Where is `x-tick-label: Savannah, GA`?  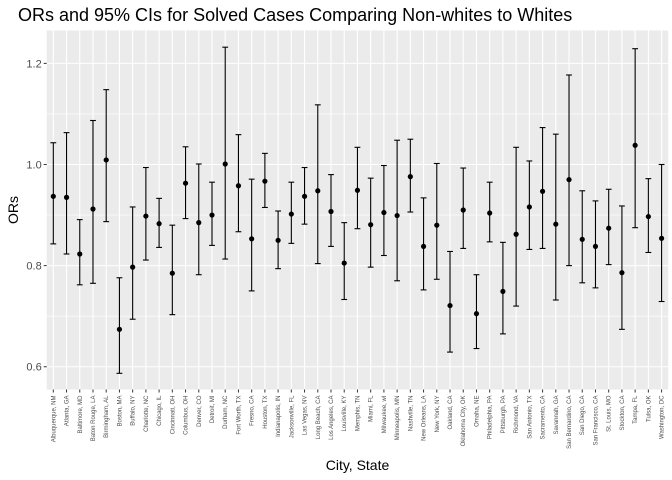 x-tick-label: Savannah, GA is located at coordinates (557, 415).